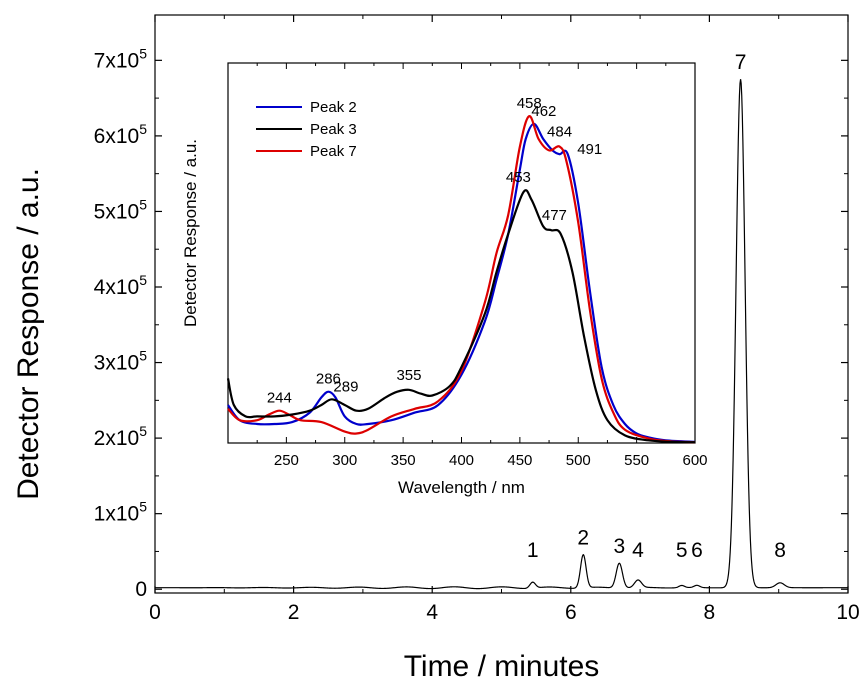 The width and height of the screenshot is (866, 687). I want to click on inset-x-tick-label: 550, so click(636, 460).